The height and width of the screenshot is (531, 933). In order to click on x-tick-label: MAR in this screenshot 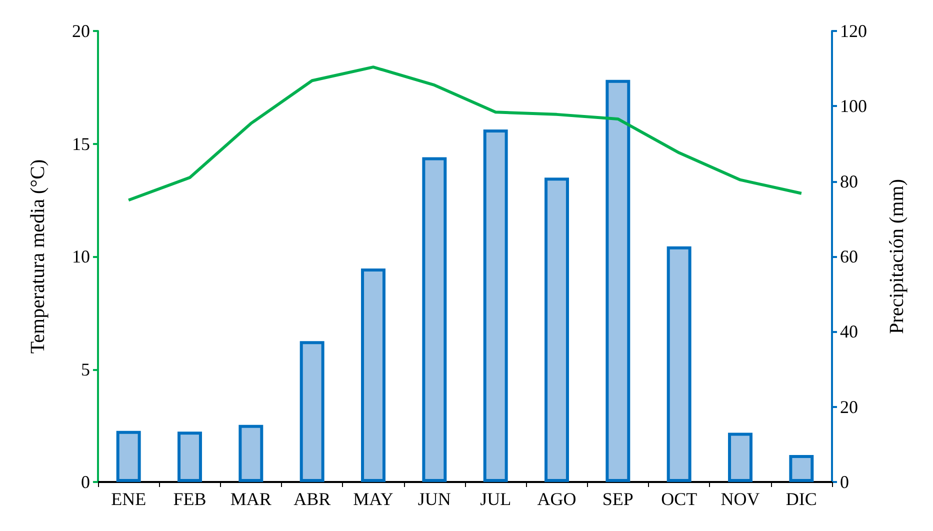, I will do `click(251, 499)`.